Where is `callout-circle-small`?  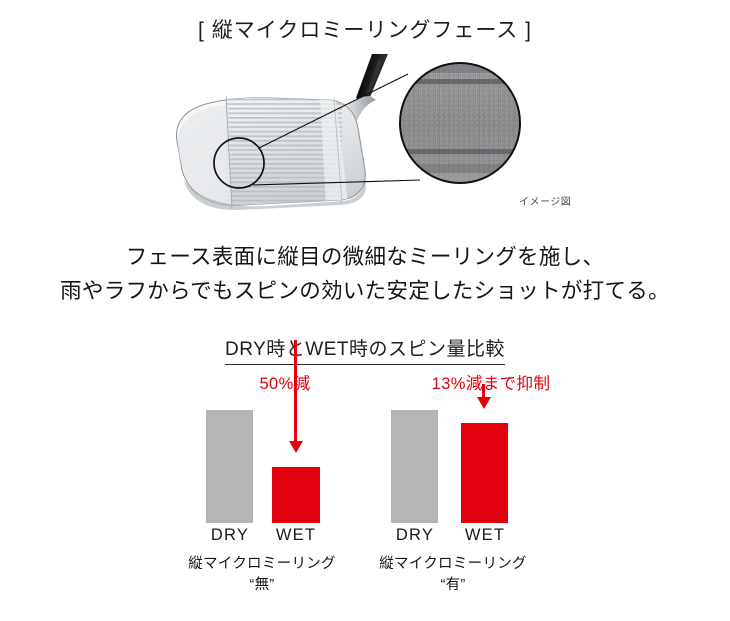 callout-circle-small is located at coordinates (239, 163).